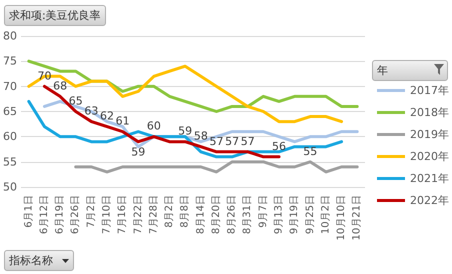 This screenshot has height=274, width=452. Describe the element at coordinates (9, 86) in the screenshot. I see `y-tick-label: 70` at that location.